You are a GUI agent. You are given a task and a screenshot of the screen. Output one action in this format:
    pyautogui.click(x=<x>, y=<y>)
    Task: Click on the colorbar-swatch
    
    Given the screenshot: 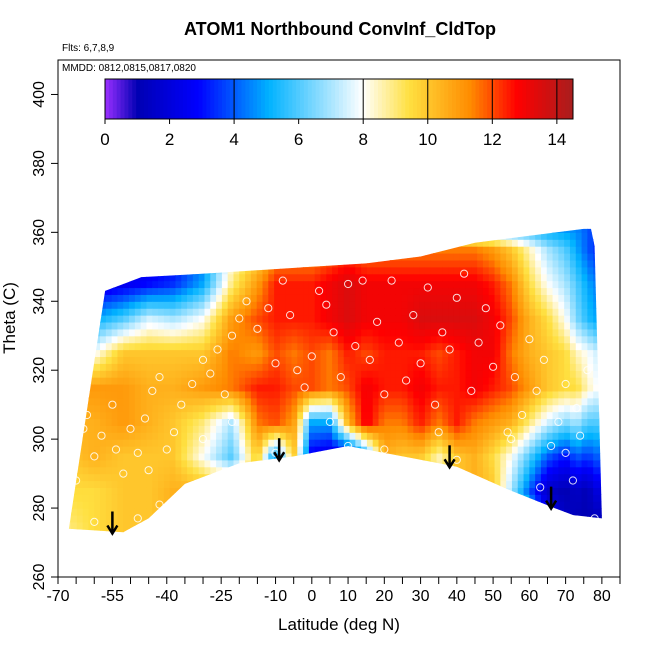 What is the action you would take?
    pyautogui.click(x=372, y=99)
    